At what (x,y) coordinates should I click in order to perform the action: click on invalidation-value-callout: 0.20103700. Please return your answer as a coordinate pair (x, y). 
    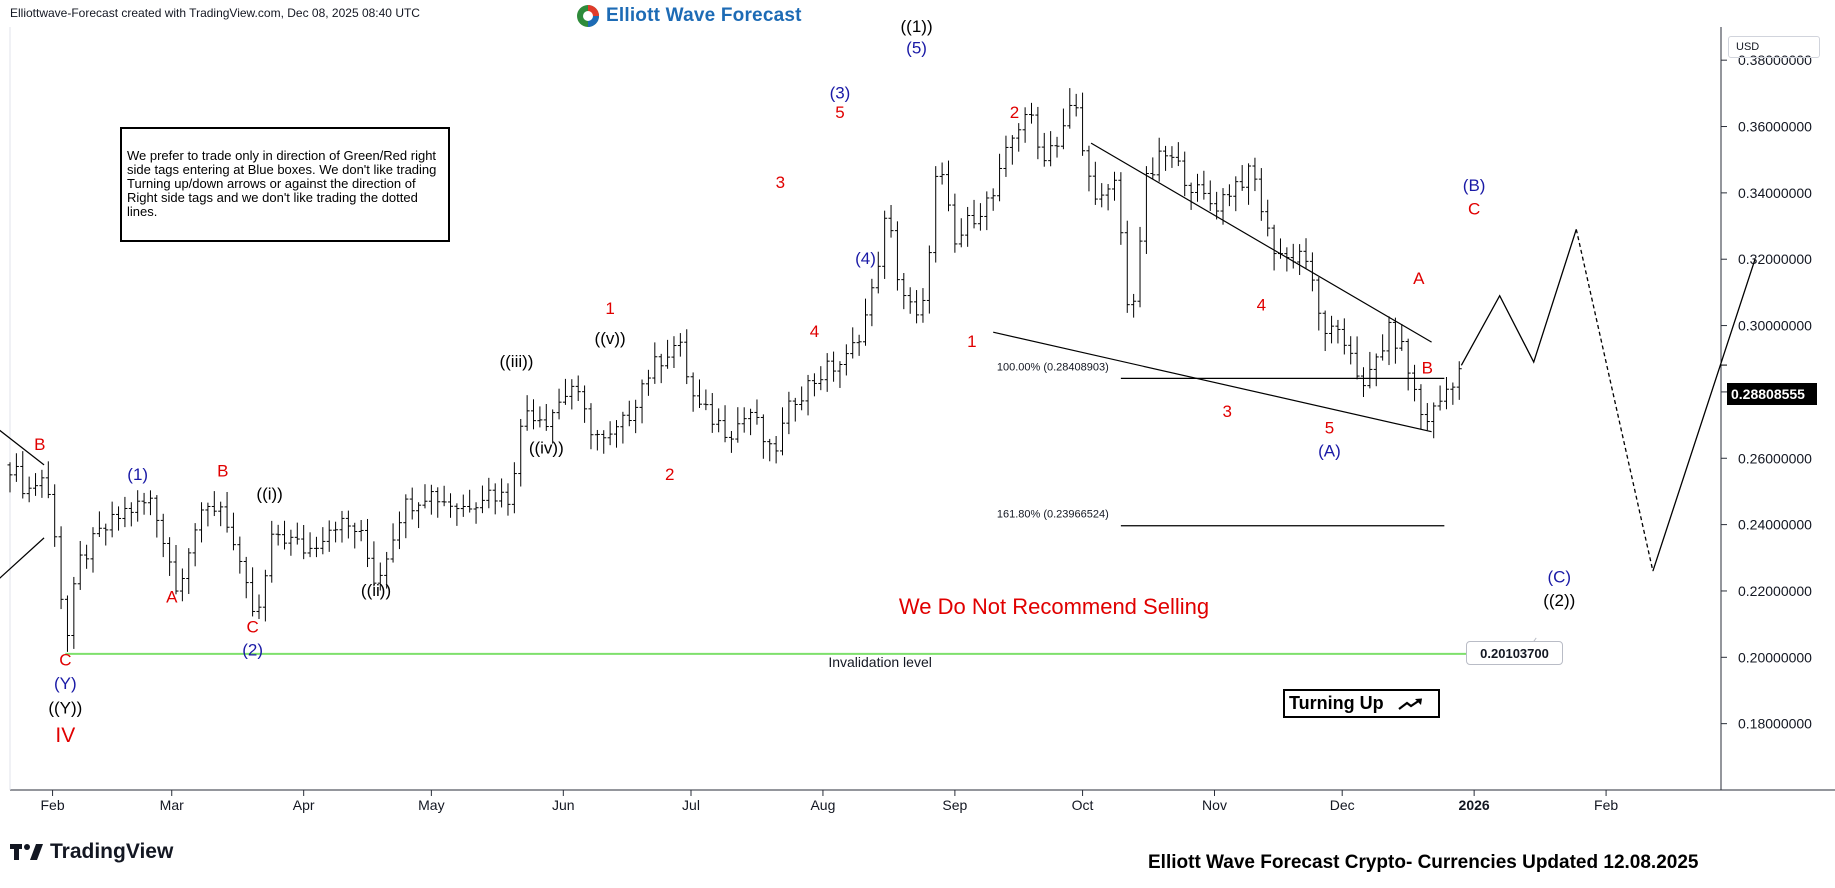
    Looking at the image, I should click on (1514, 653).